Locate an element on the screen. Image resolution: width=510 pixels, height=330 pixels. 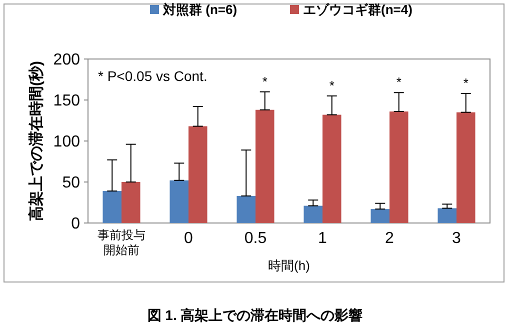
x-tick-label: 事前投与開始前 is located at coordinates (122, 242).